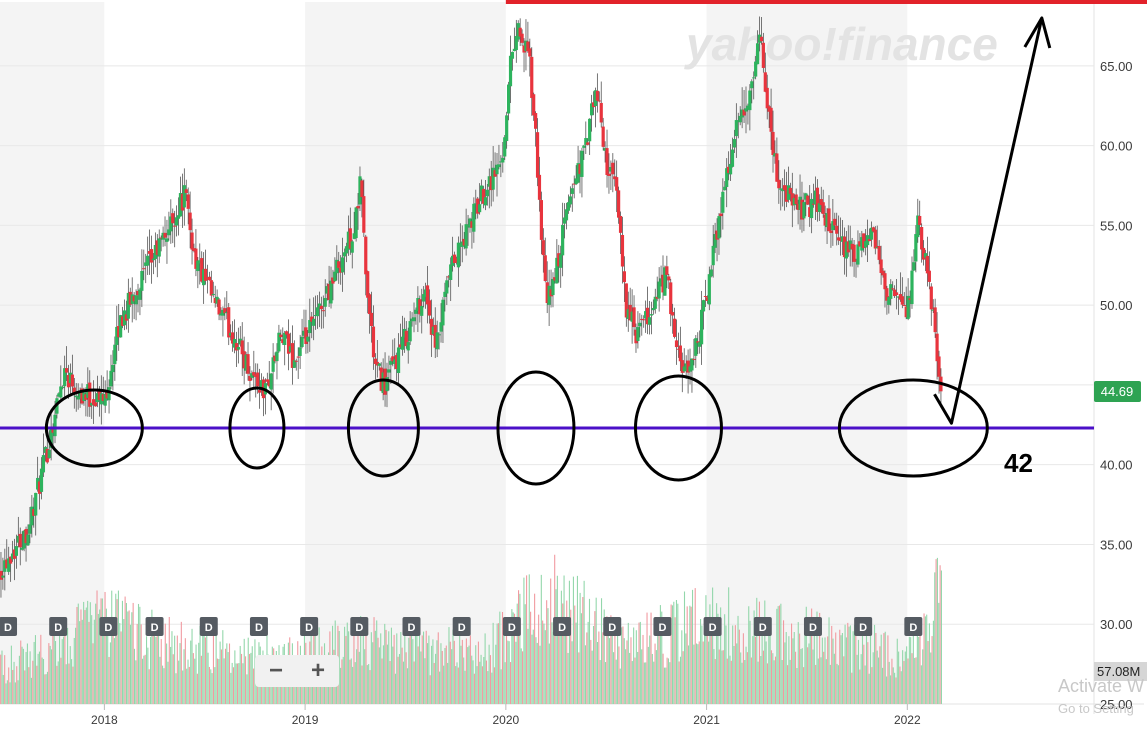  What do you see at coordinates (317, 670) in the screenshot?
I see `zoom-in-button: +` at bounding box center [317, 670].